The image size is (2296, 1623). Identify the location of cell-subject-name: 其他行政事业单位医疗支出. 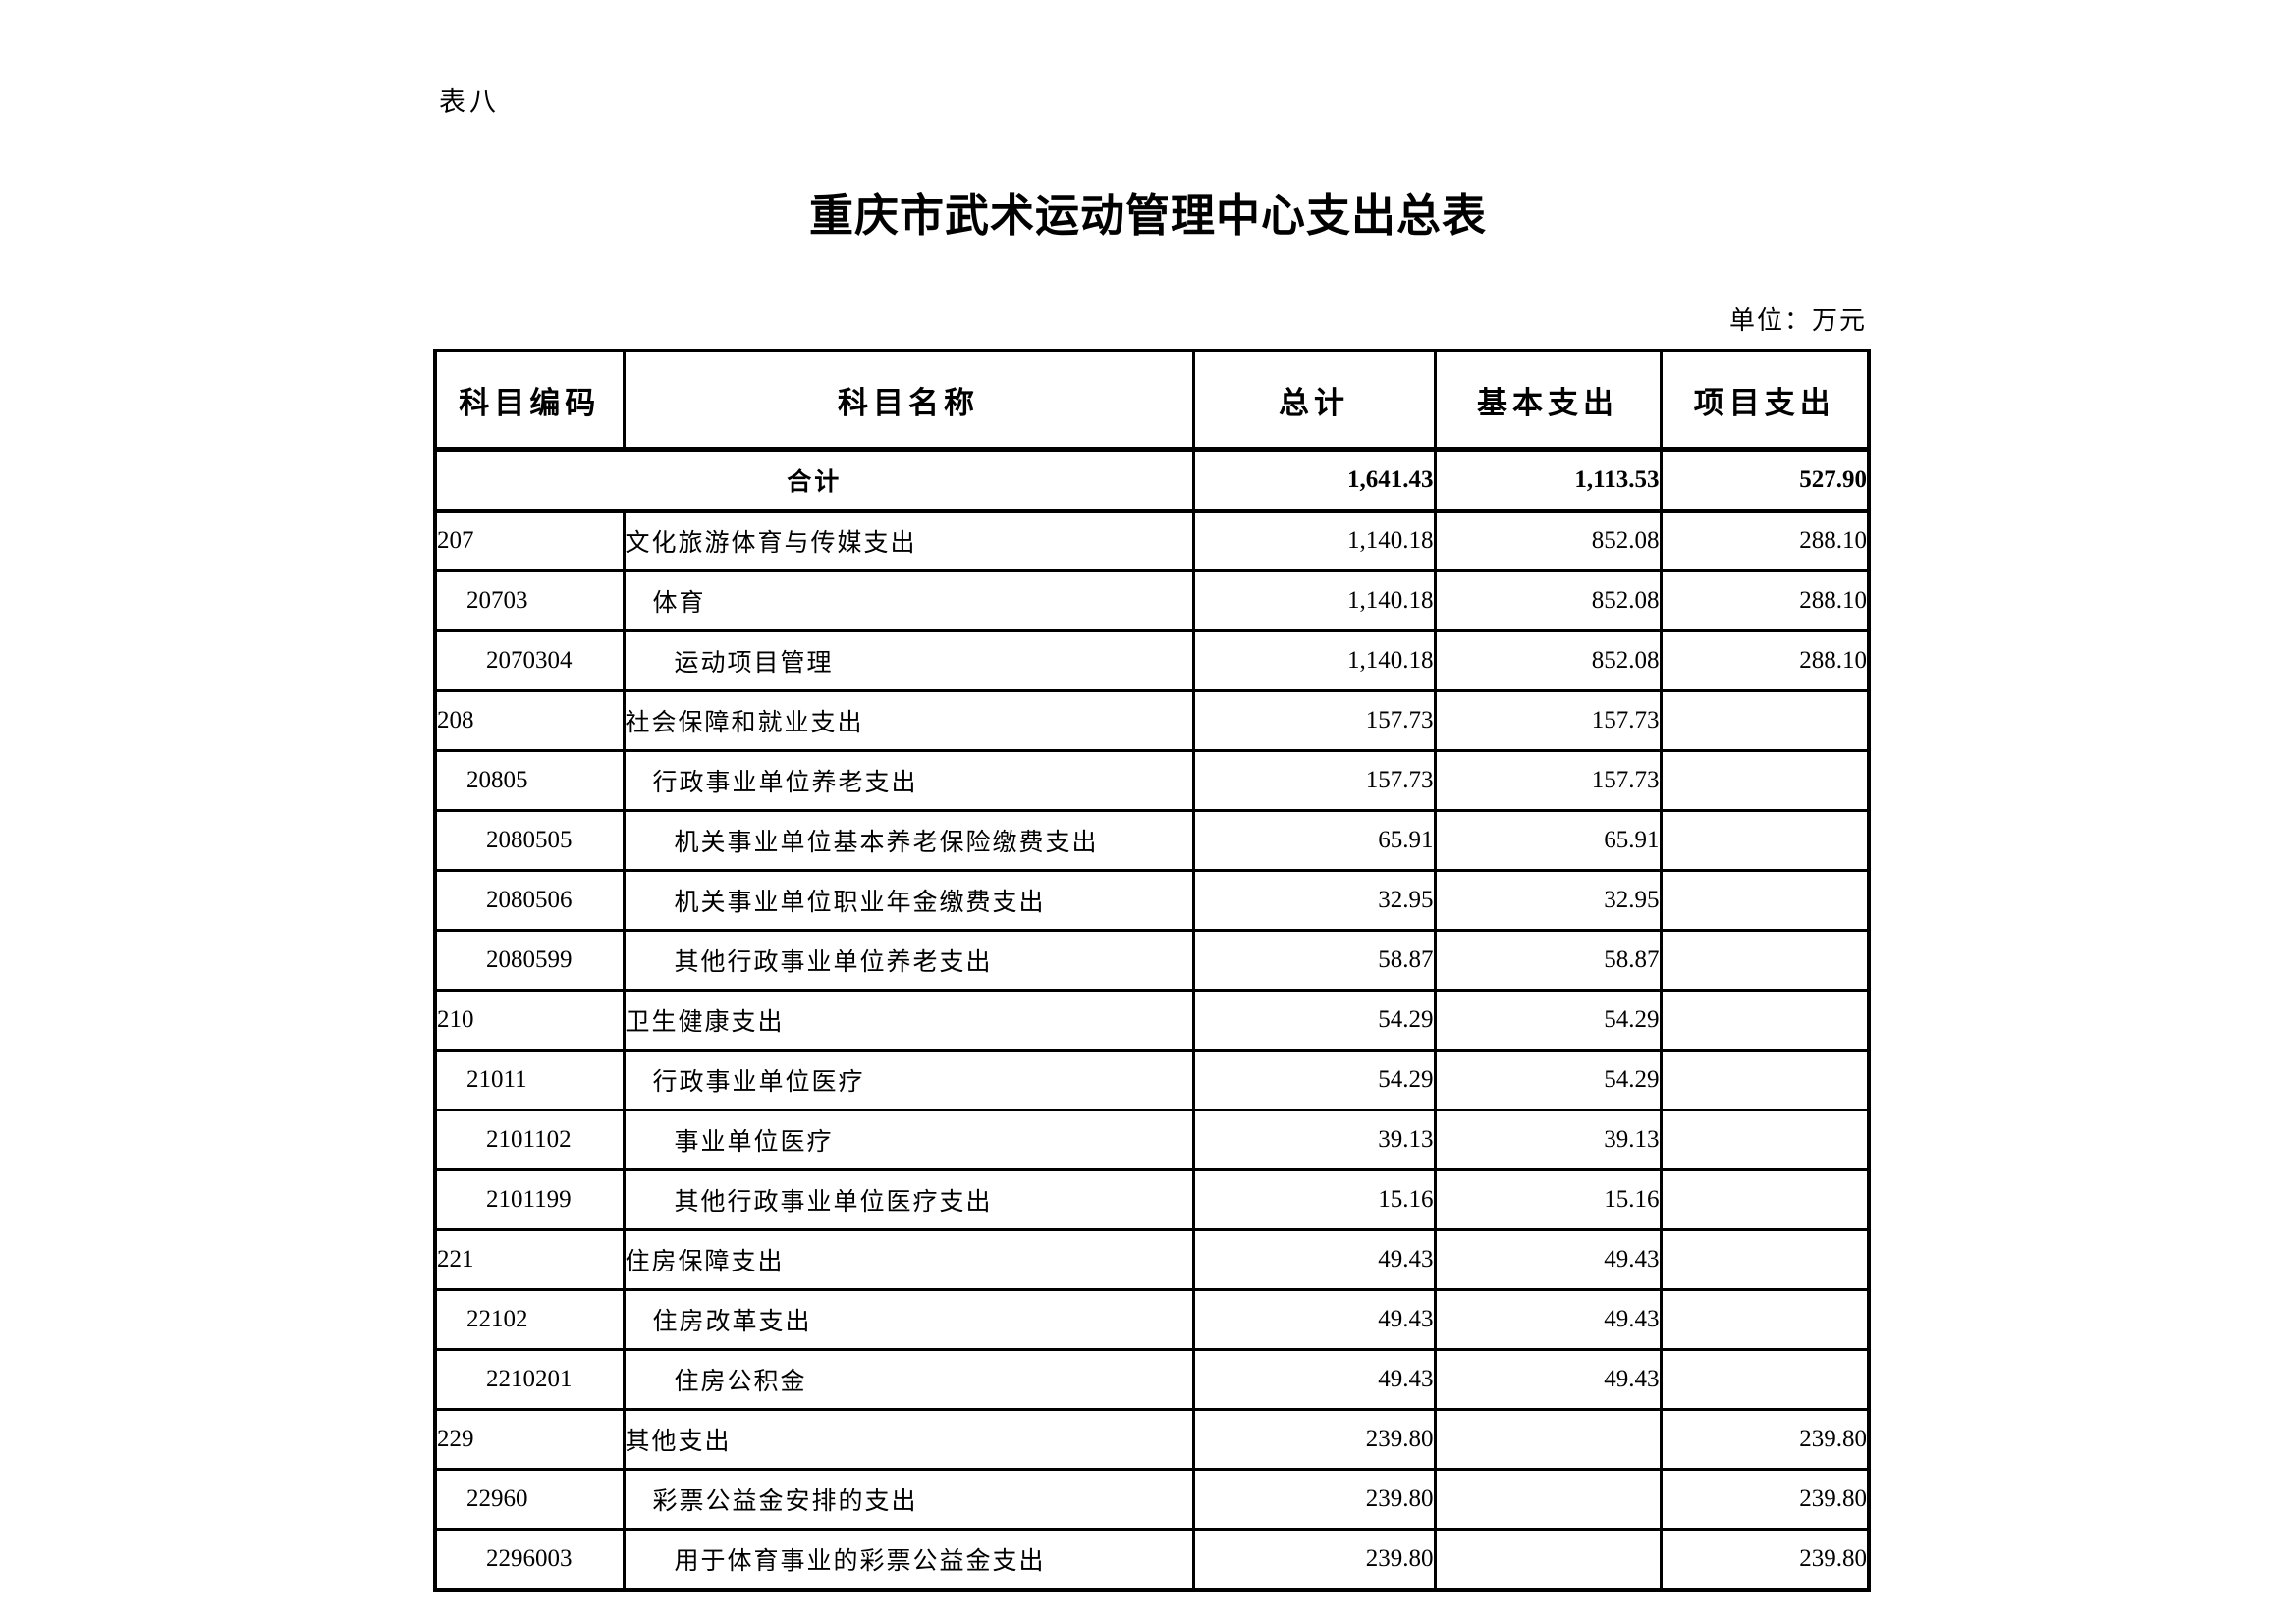
(908, 1199).